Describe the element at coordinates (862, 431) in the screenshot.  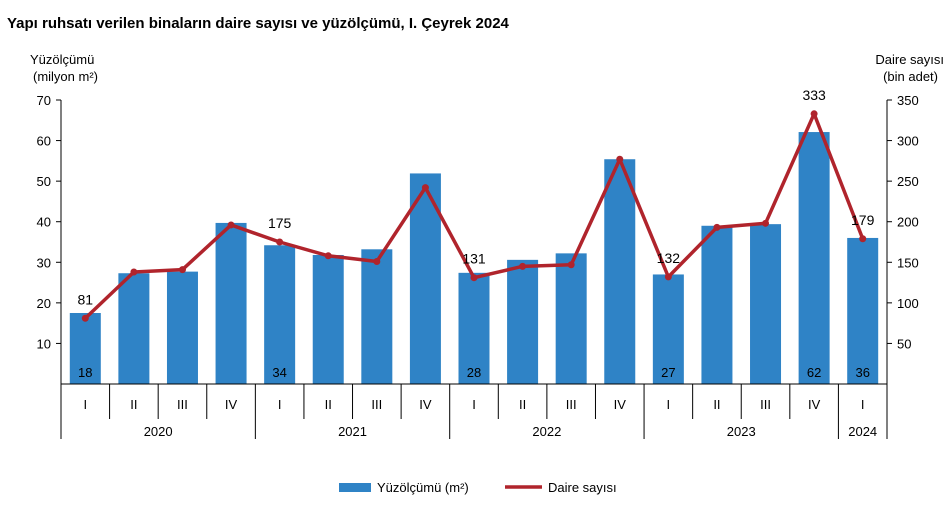
I see `year-label: 2024` at that location.